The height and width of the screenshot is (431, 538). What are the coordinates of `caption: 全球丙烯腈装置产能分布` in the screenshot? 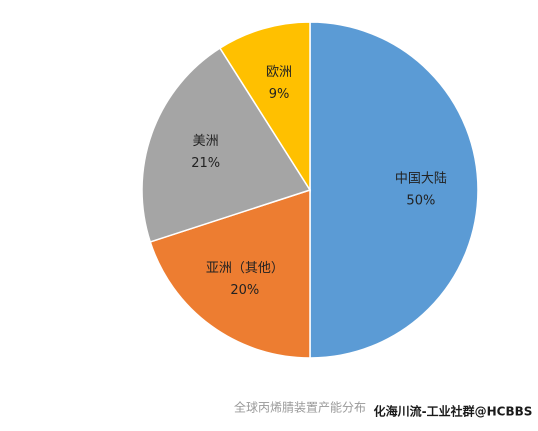 It's located at (300, 407).